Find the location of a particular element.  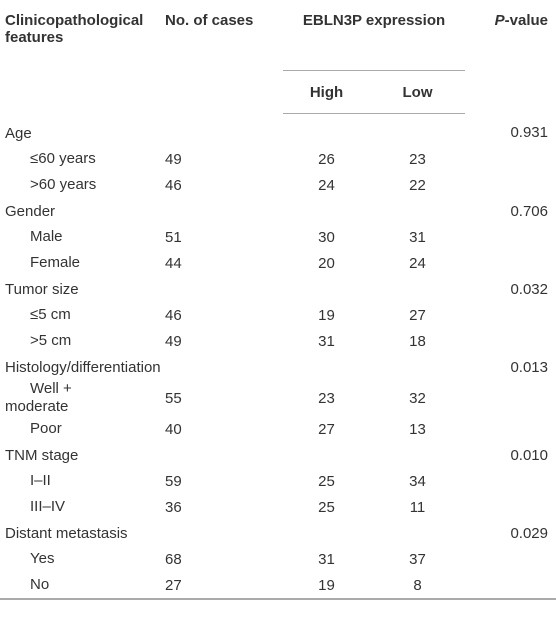

sub-row: ≤60 years 49 26 23 is located at coordinates (278, 159).